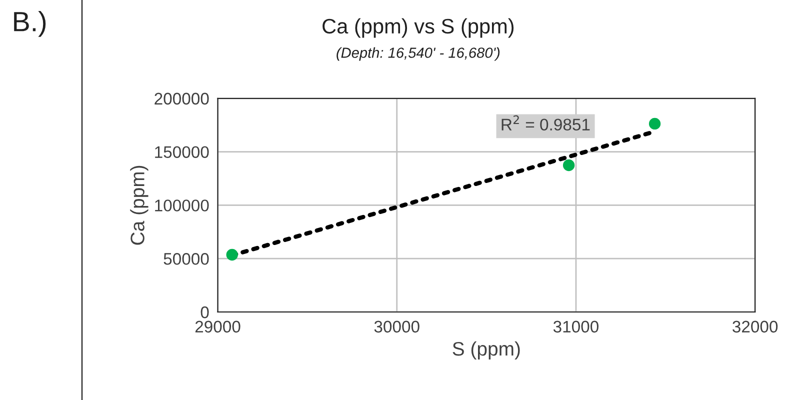  Describe the element at coordinates (139, 205) in the screenshot. I see `y-axis-title: Ca (ppm)` at that location.